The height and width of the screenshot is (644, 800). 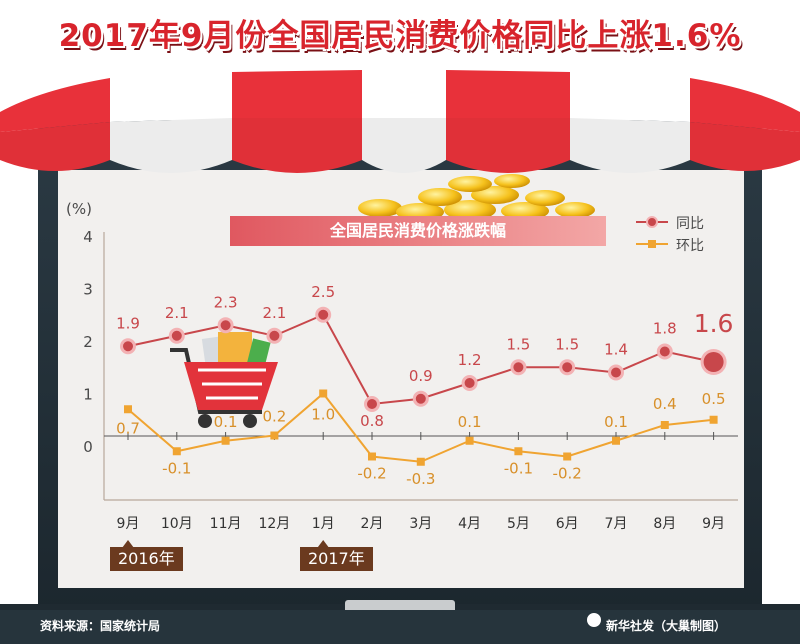 I want to click on legend, so click(x=652, y=232).